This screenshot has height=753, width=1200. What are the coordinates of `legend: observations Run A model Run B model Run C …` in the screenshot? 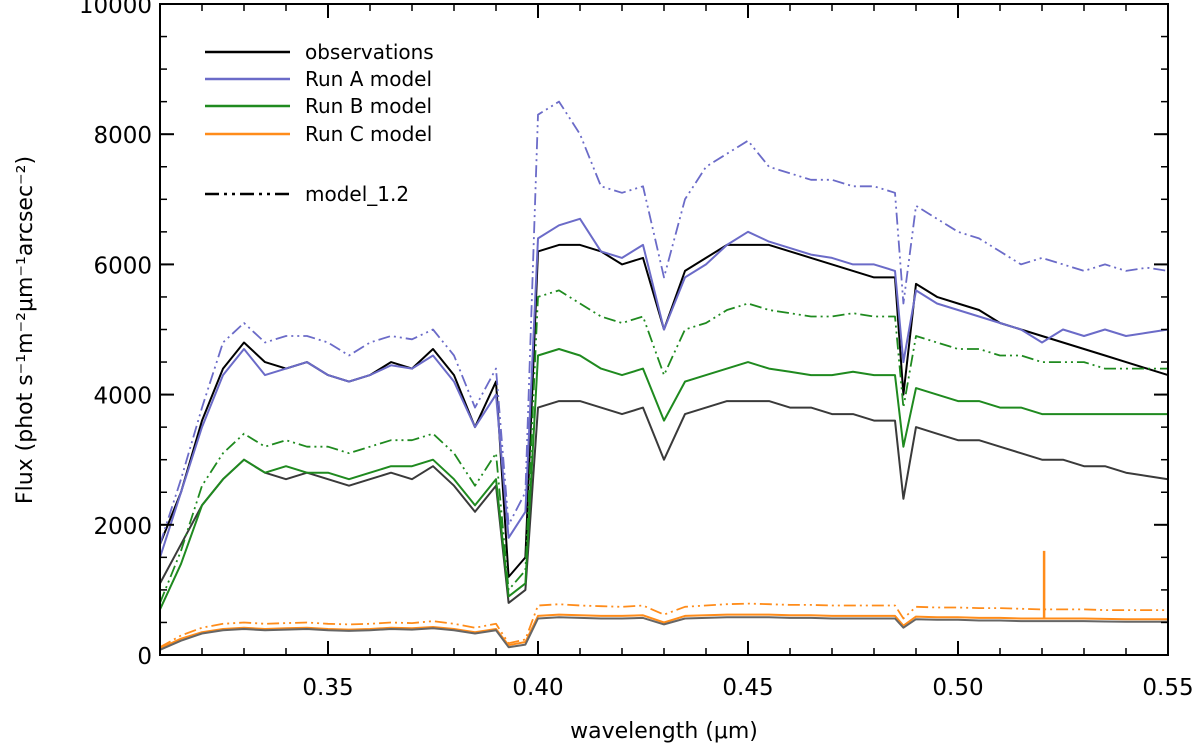 It's located at (319, 123).